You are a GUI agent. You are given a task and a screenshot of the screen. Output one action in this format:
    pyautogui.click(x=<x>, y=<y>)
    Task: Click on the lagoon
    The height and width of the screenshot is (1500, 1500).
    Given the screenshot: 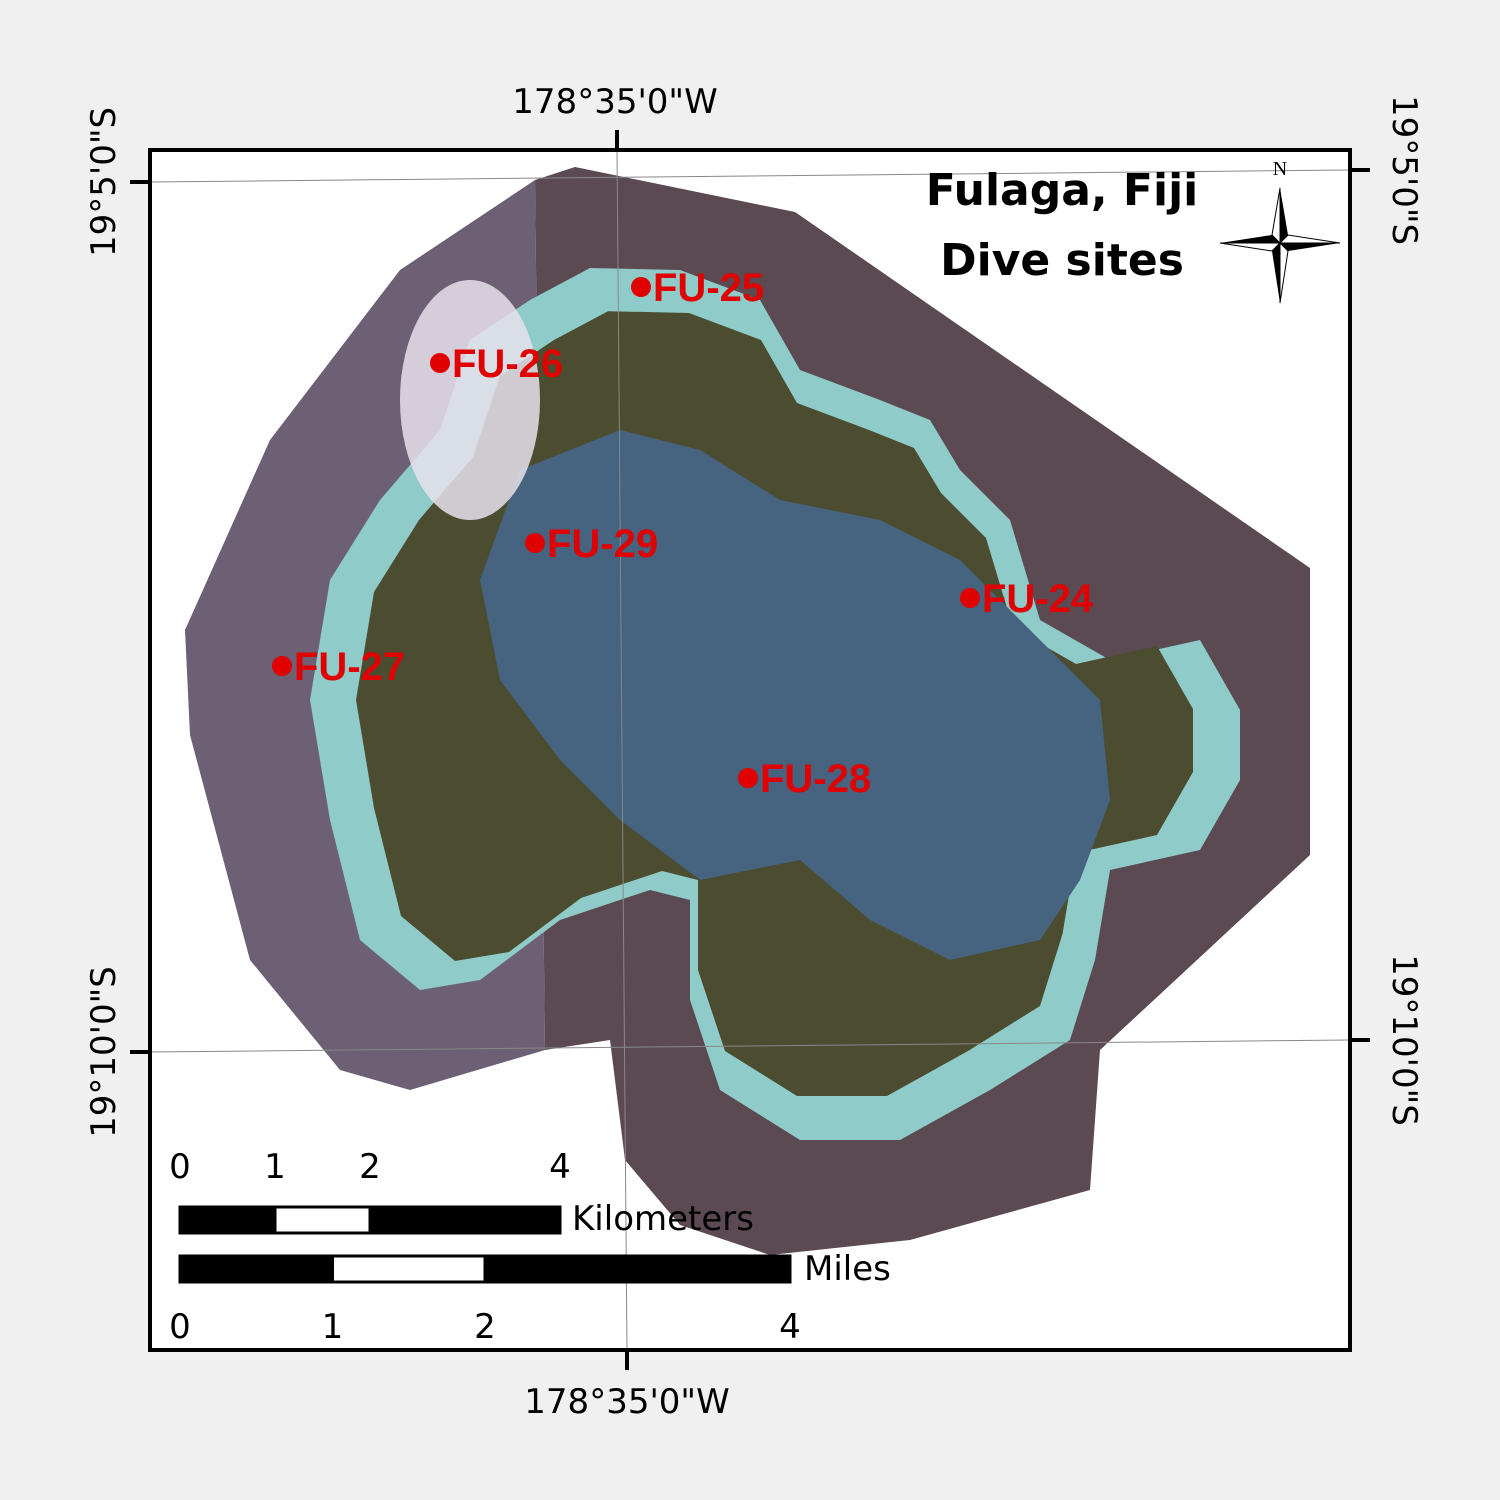 What is the action you would take?
    pyautogui.click(x=795, y=695)
    